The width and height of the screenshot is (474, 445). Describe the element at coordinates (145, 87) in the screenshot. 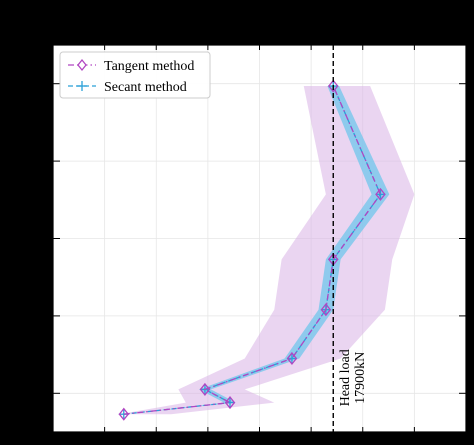

I see `legend-label-secant-method: Secant method` at that location.